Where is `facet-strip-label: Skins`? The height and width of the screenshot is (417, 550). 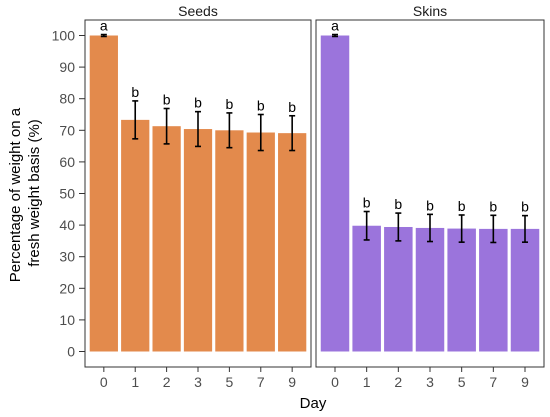
facet-strip-label: Skins is located at coordinates (430, 11).